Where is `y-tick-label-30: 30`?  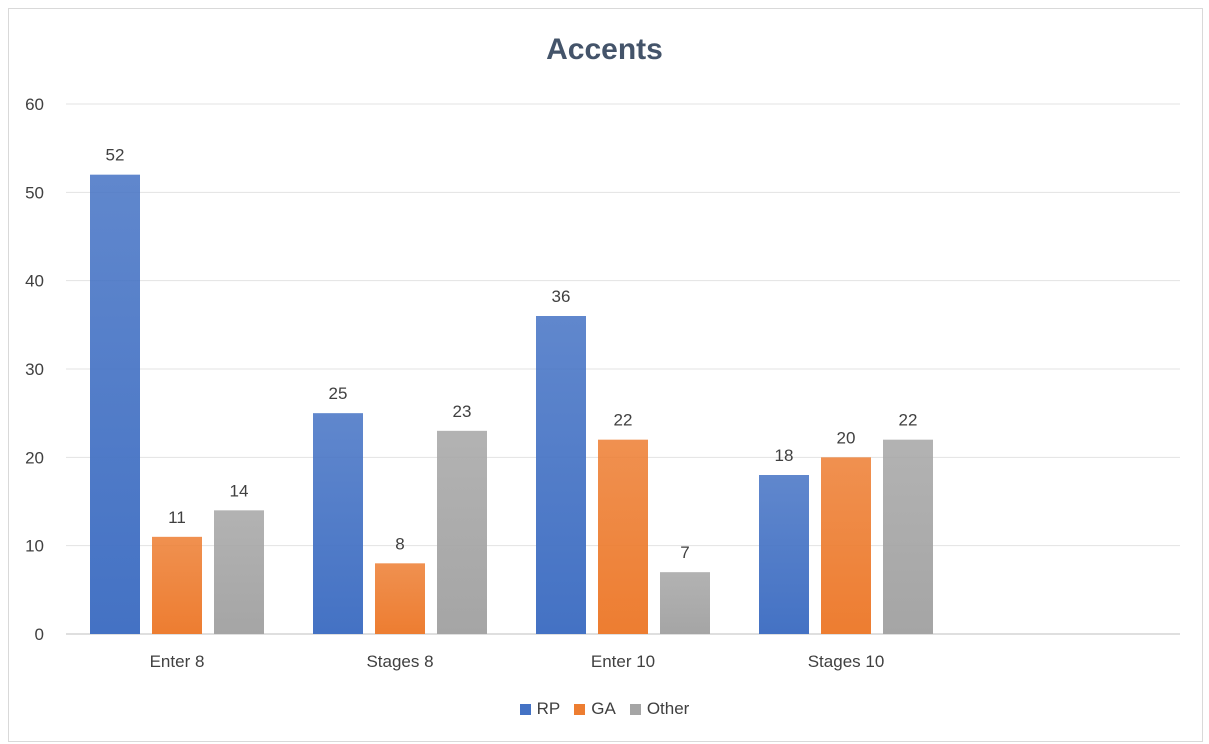
y-tick-label-30: 30 is located at coordinates (34, 369).